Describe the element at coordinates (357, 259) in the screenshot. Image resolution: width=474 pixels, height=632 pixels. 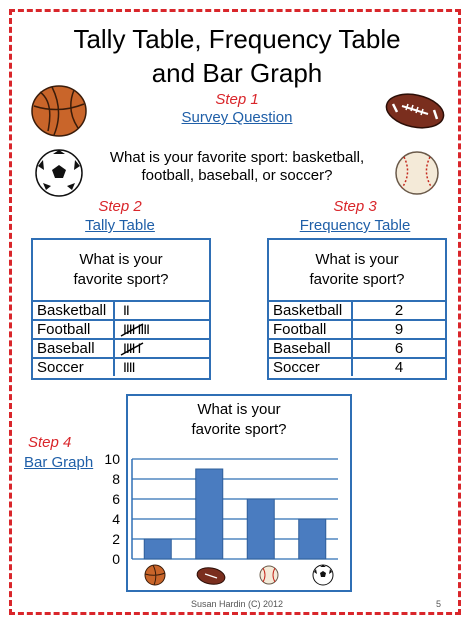
I see `frequency-heading-line-1: What is your` at that location.